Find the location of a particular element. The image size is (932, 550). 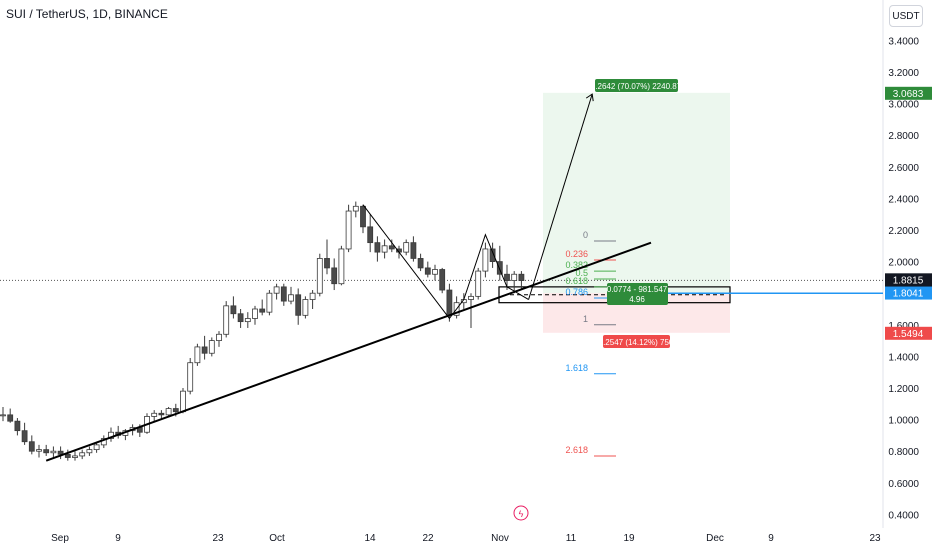

x-tick-label: 19 is located at coordinates (629, 538).